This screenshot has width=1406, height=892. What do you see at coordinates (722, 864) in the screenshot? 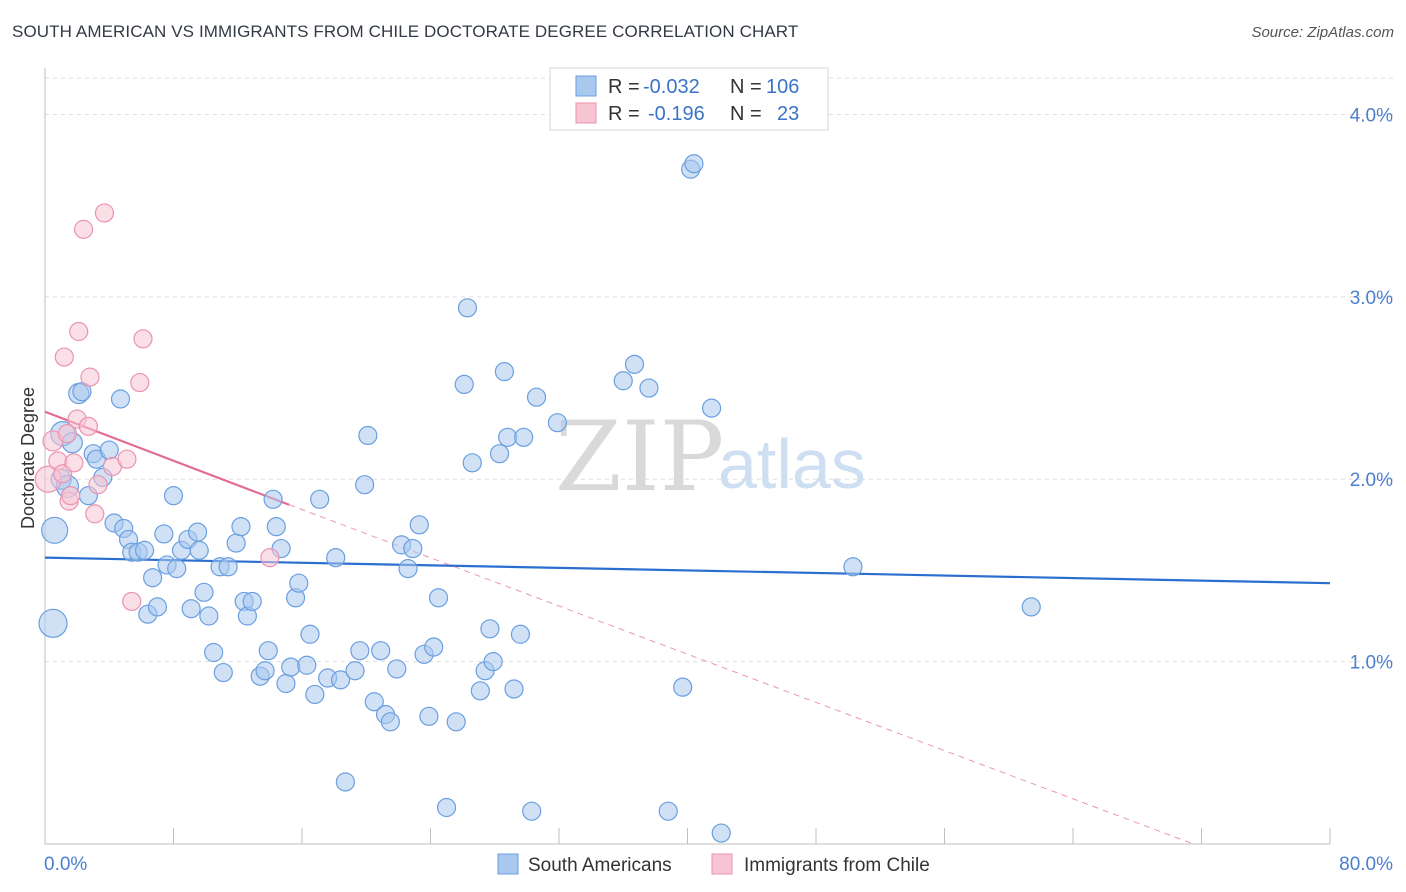
I see `legend-swatch-immigrants-from-chile` at bounding box center [722, 864].